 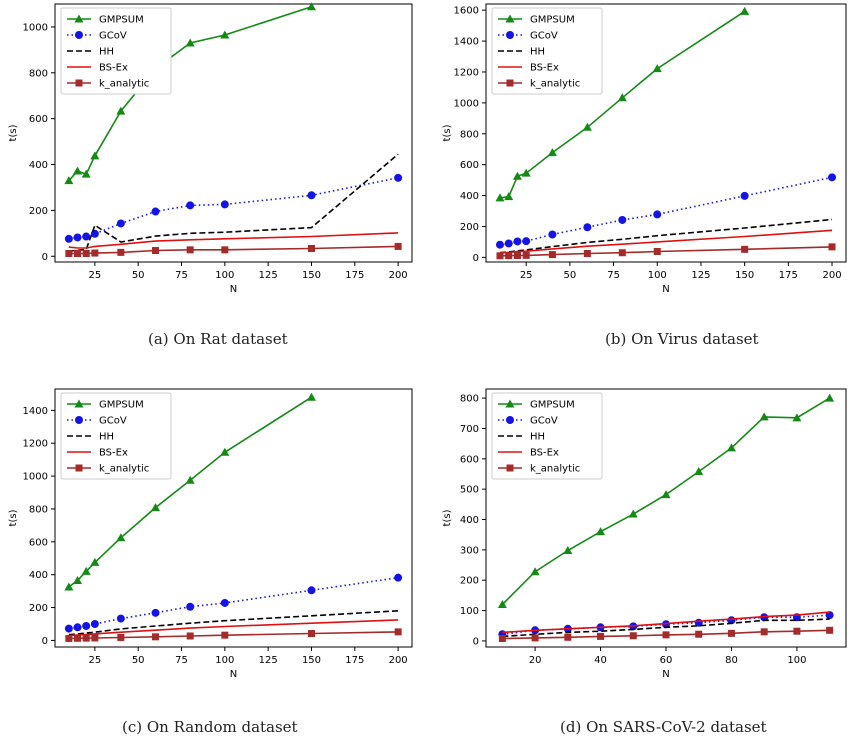 What do you see at coordinates (268, 660) in the screenshot?
I see `x-tick-label-125: 125` at bounding box center [268, 660].